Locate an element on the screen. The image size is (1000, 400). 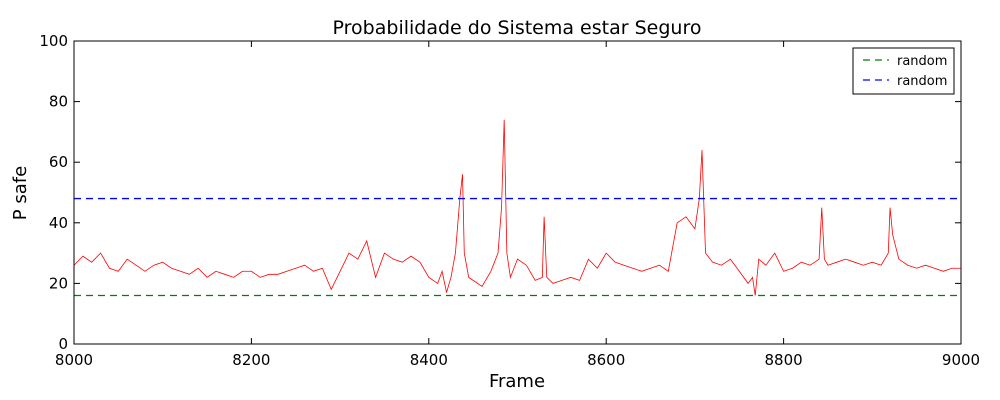
y-tick-label: 100 is located at coordinates (53, 41).